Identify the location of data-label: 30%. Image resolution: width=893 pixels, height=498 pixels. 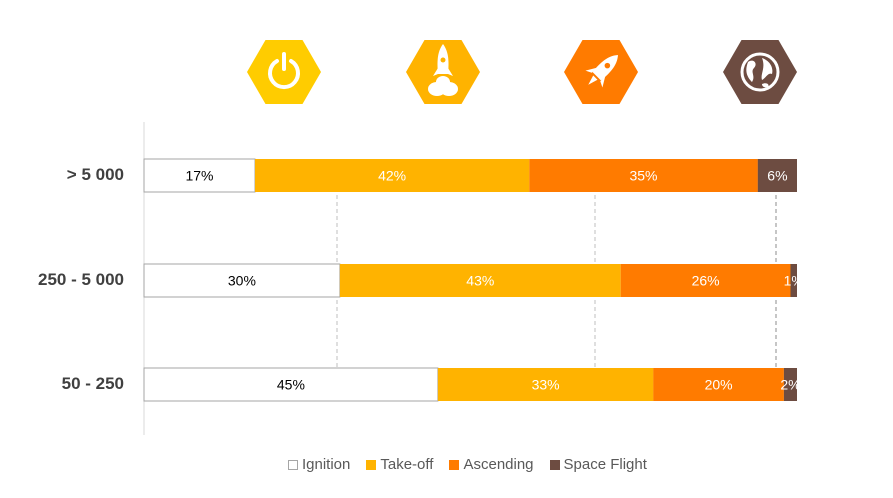
(242, 281).